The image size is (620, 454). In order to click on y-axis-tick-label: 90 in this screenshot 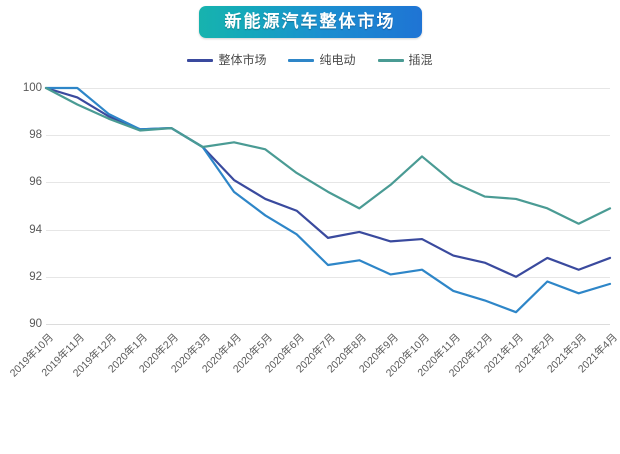, I will do `click(35, 324)`.